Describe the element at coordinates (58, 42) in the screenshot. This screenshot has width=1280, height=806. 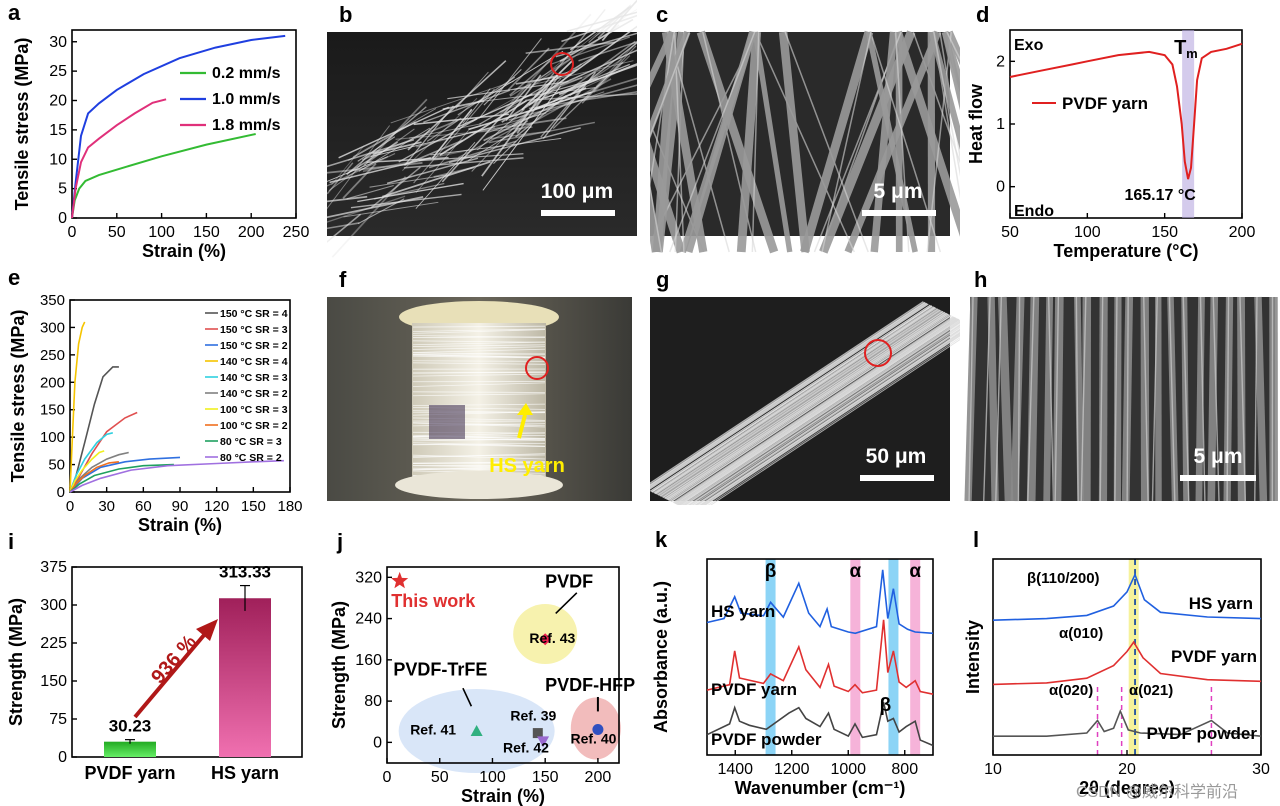
I see `y-tick-label: 30` at that location.